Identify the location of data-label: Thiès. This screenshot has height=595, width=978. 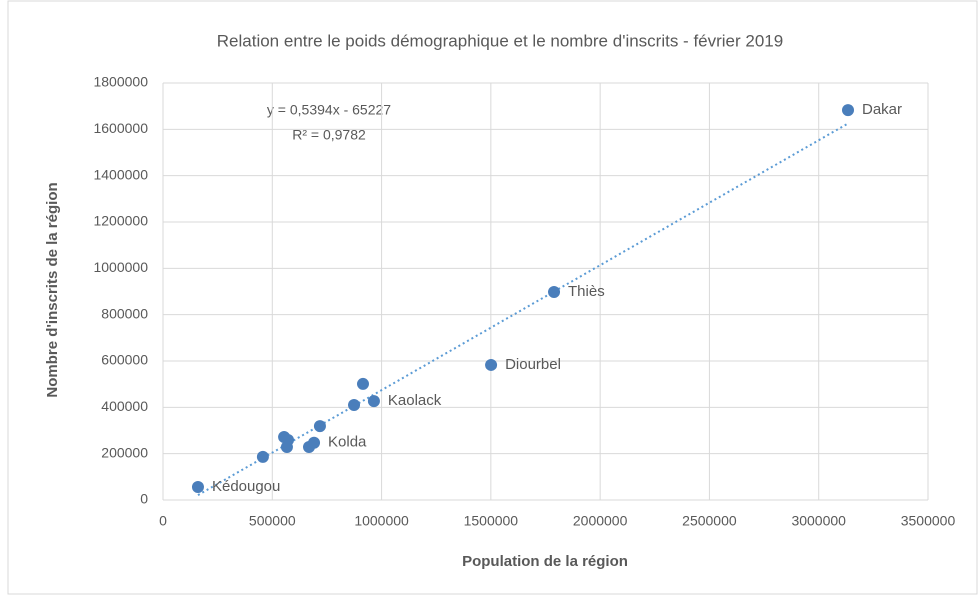
(586, 291).